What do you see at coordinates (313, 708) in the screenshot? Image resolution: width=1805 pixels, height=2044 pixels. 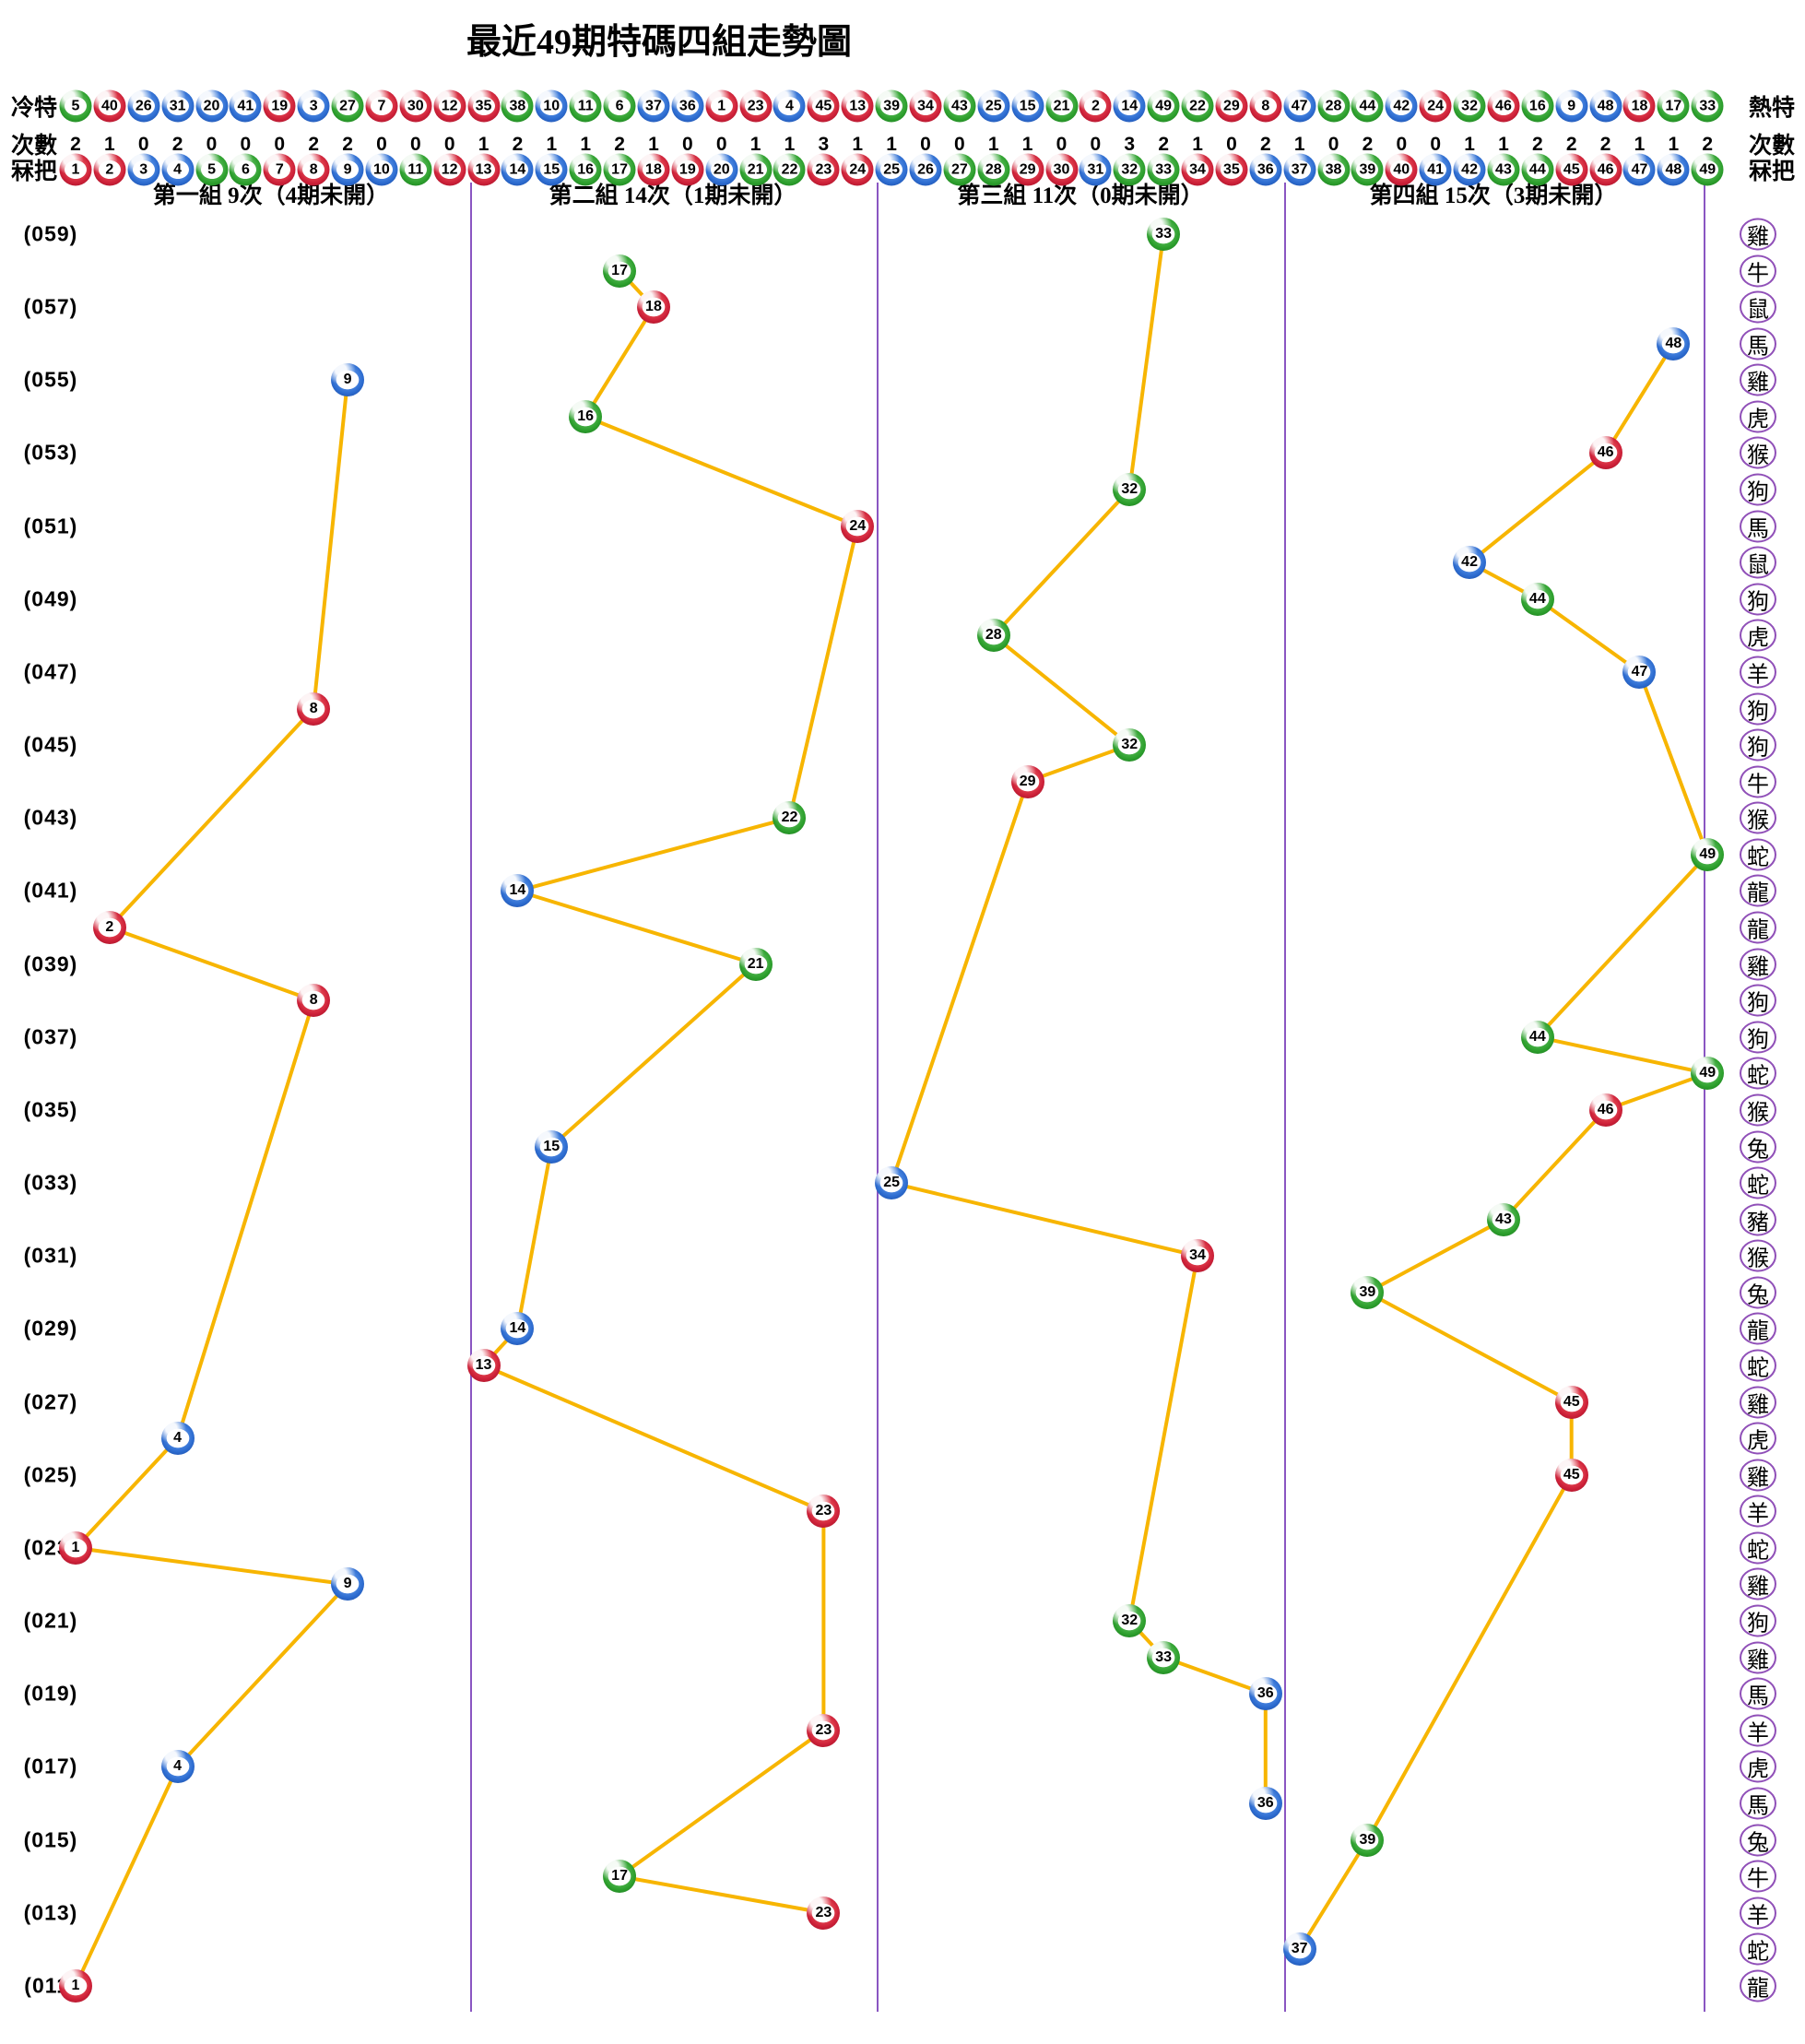 I see `ball-number: 8` at bounding box center [313, 708].